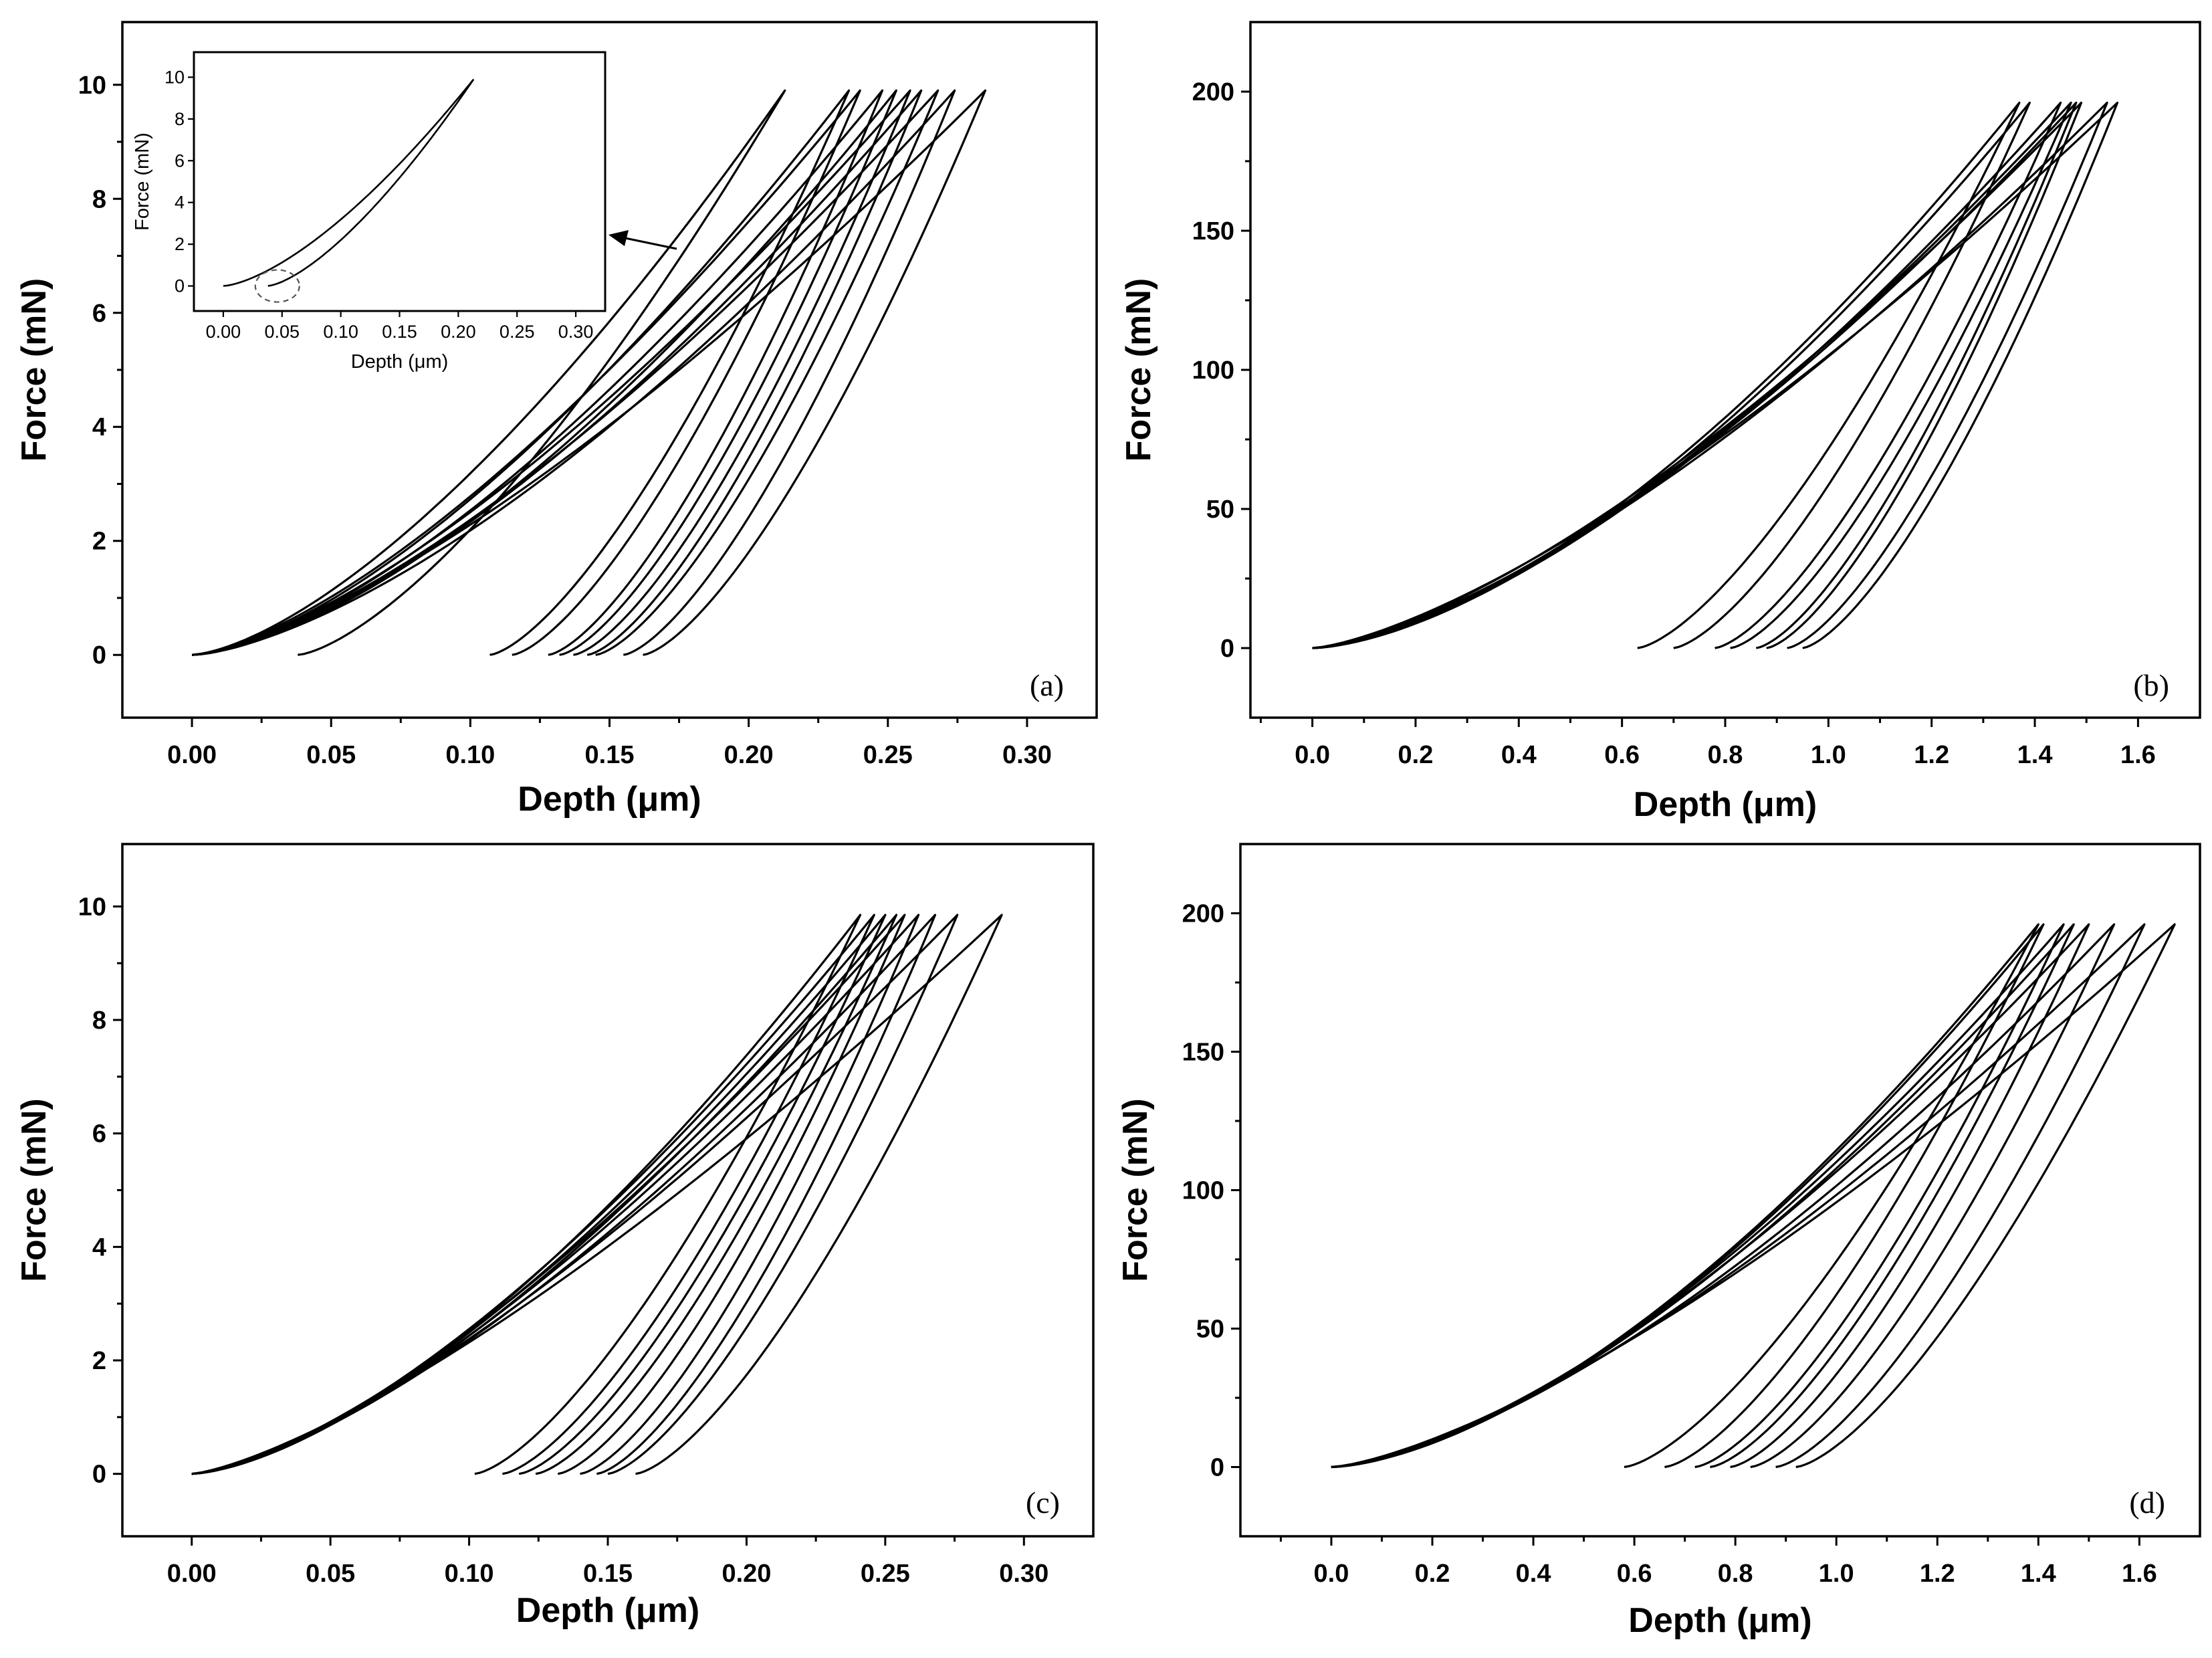 Image resolution: width=2212 pixels, height=1658 pixels. What do you see at coordinates (1213, 370) in the screenshot?
I see `y-tick-label: 100` at bounding box center [1213, 370].